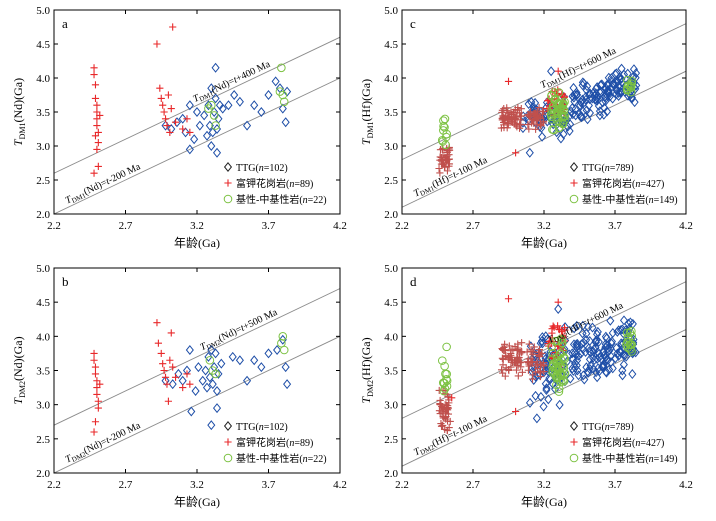 The image size is (716, 521). What do you see at coordinates (65, 281) in the screenshot?
I see `panel-label: b` at bounding box center [65, 281].